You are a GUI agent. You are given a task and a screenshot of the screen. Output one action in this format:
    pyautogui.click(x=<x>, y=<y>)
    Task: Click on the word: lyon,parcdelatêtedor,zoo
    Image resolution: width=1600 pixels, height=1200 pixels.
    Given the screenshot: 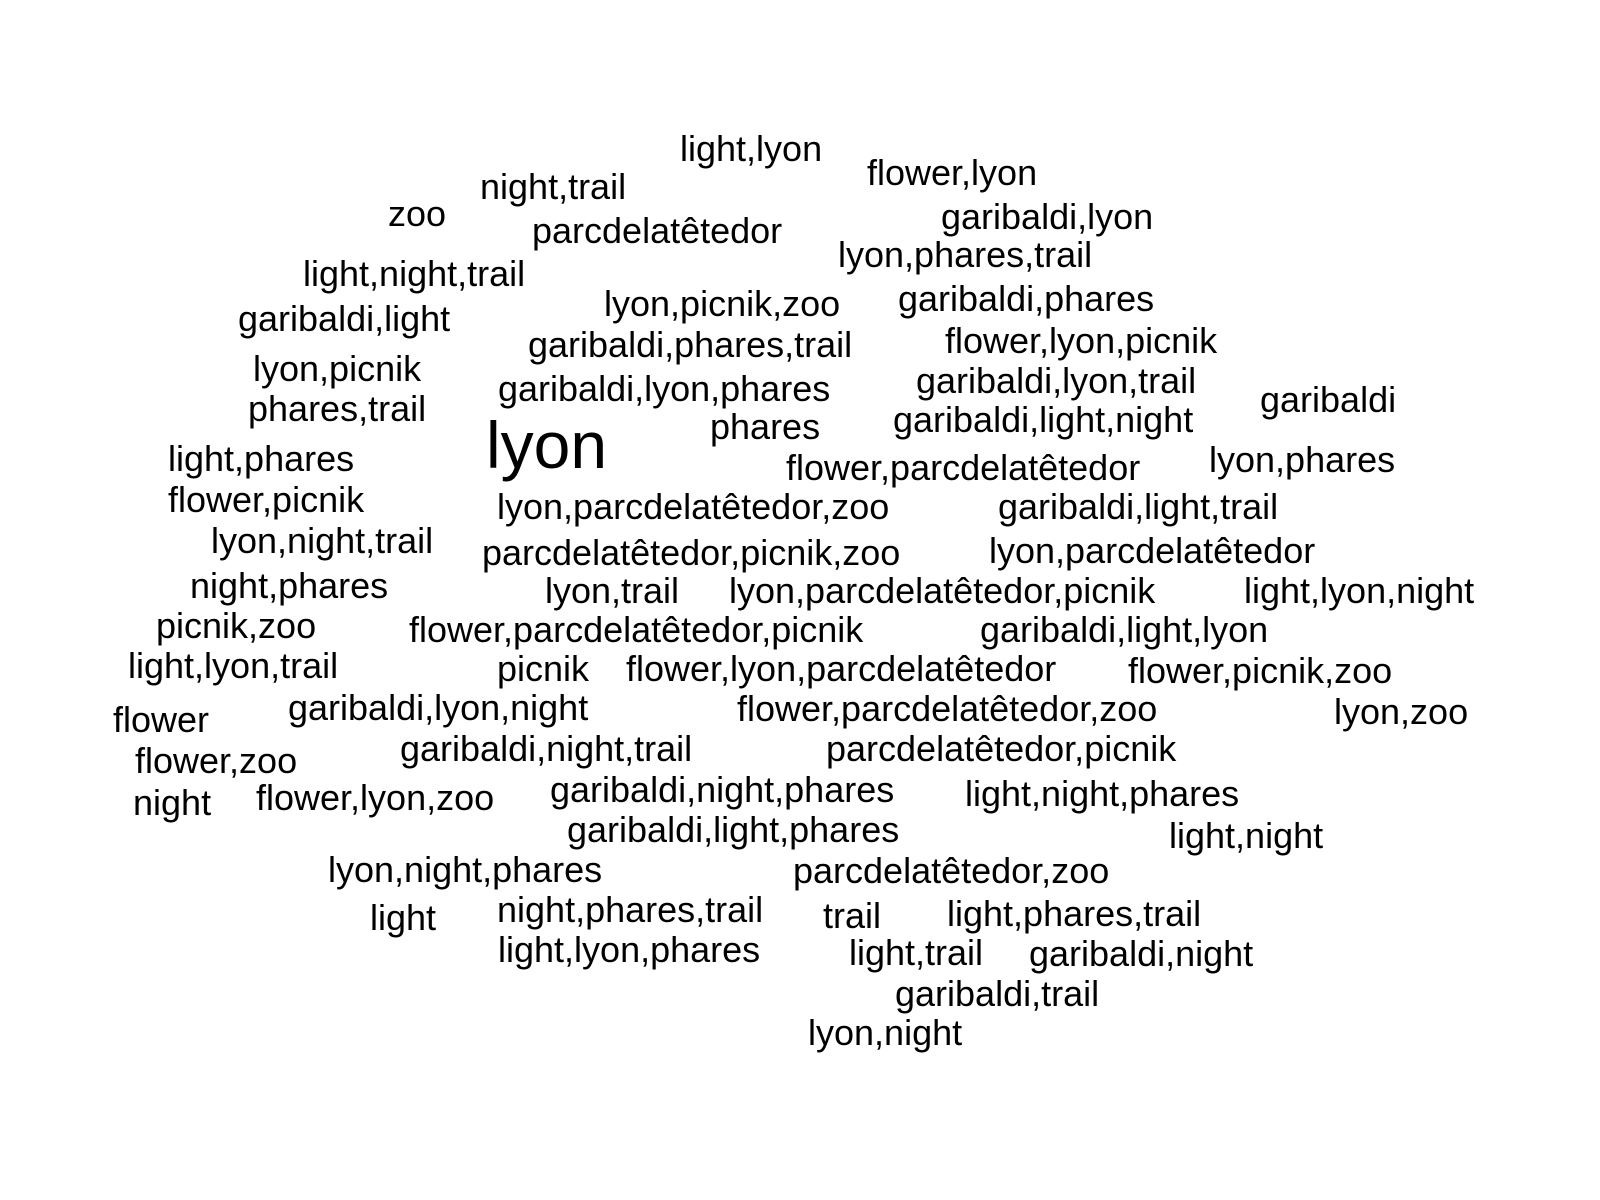 What is the action you would take?
    pyautogui.click(x=693, y=506)
    